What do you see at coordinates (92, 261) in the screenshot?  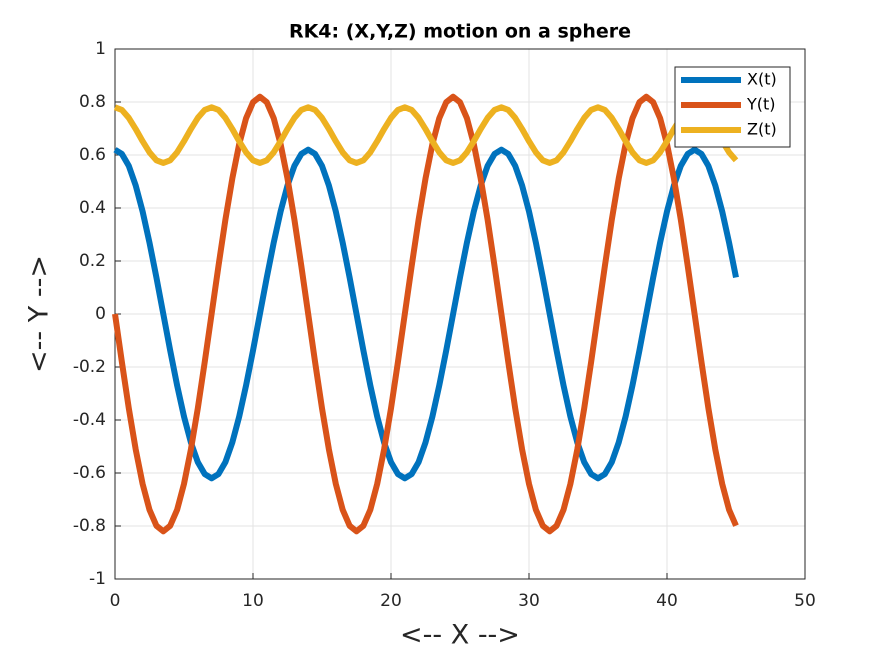 I see `y-tick-label: 0.2` at bounding box center [92, 261].